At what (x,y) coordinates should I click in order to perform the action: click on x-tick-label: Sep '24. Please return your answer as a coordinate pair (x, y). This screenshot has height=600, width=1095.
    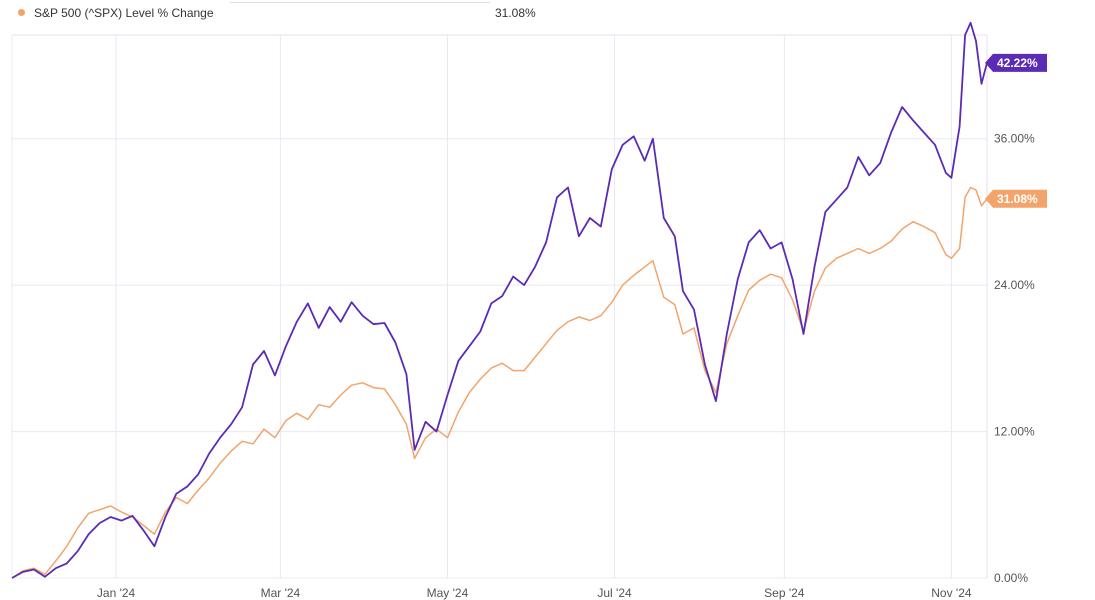
    Looking at the image, I should click on (784, 593).